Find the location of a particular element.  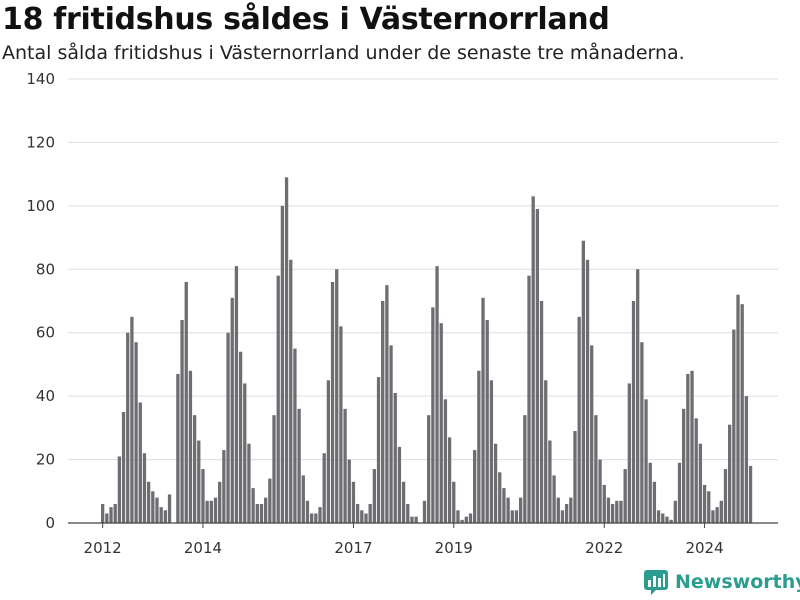

y-tick-label: 0 is located at coordinates (50, 523).